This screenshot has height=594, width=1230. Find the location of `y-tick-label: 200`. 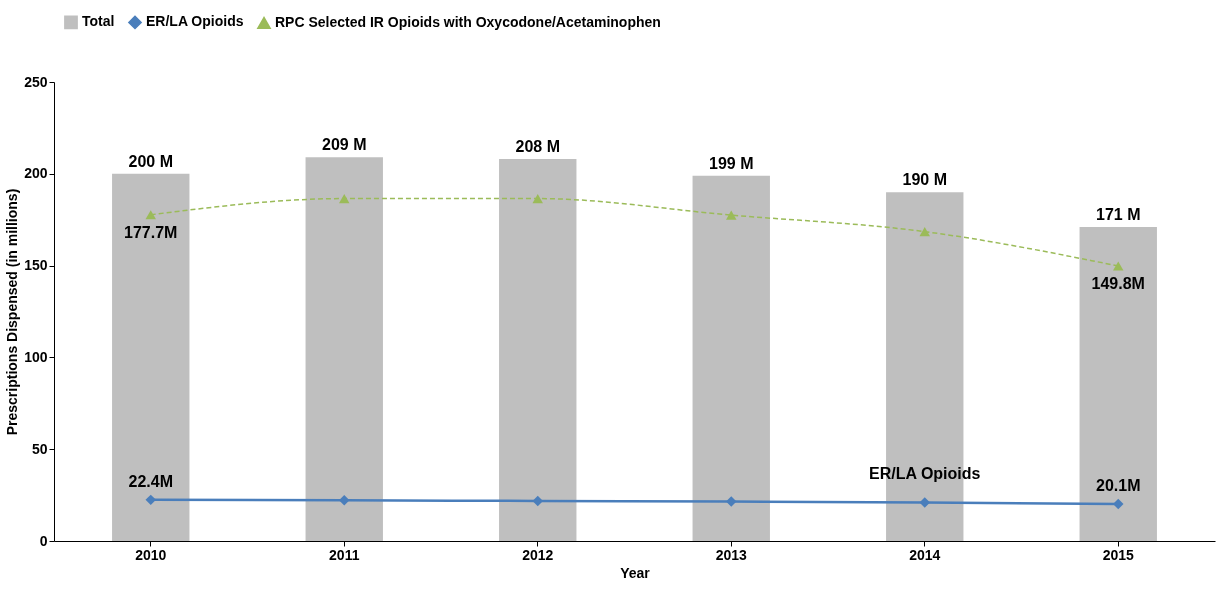

y-tick-label: 200 is located at coordinates (36, 173).